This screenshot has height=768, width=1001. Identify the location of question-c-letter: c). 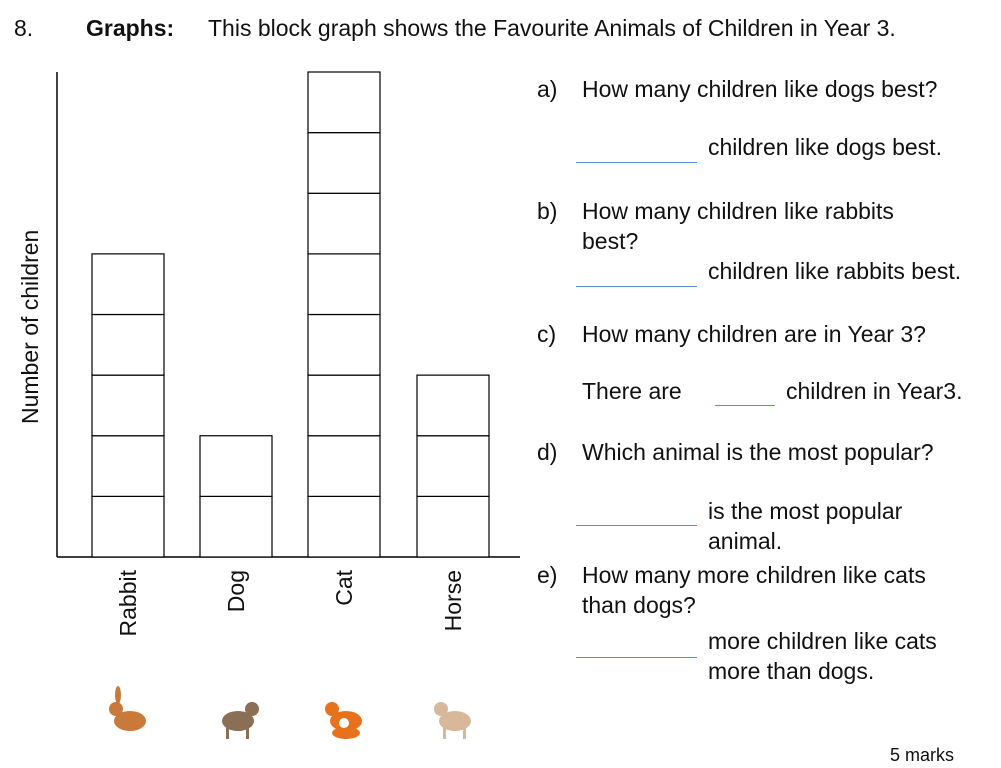
(547, 334).